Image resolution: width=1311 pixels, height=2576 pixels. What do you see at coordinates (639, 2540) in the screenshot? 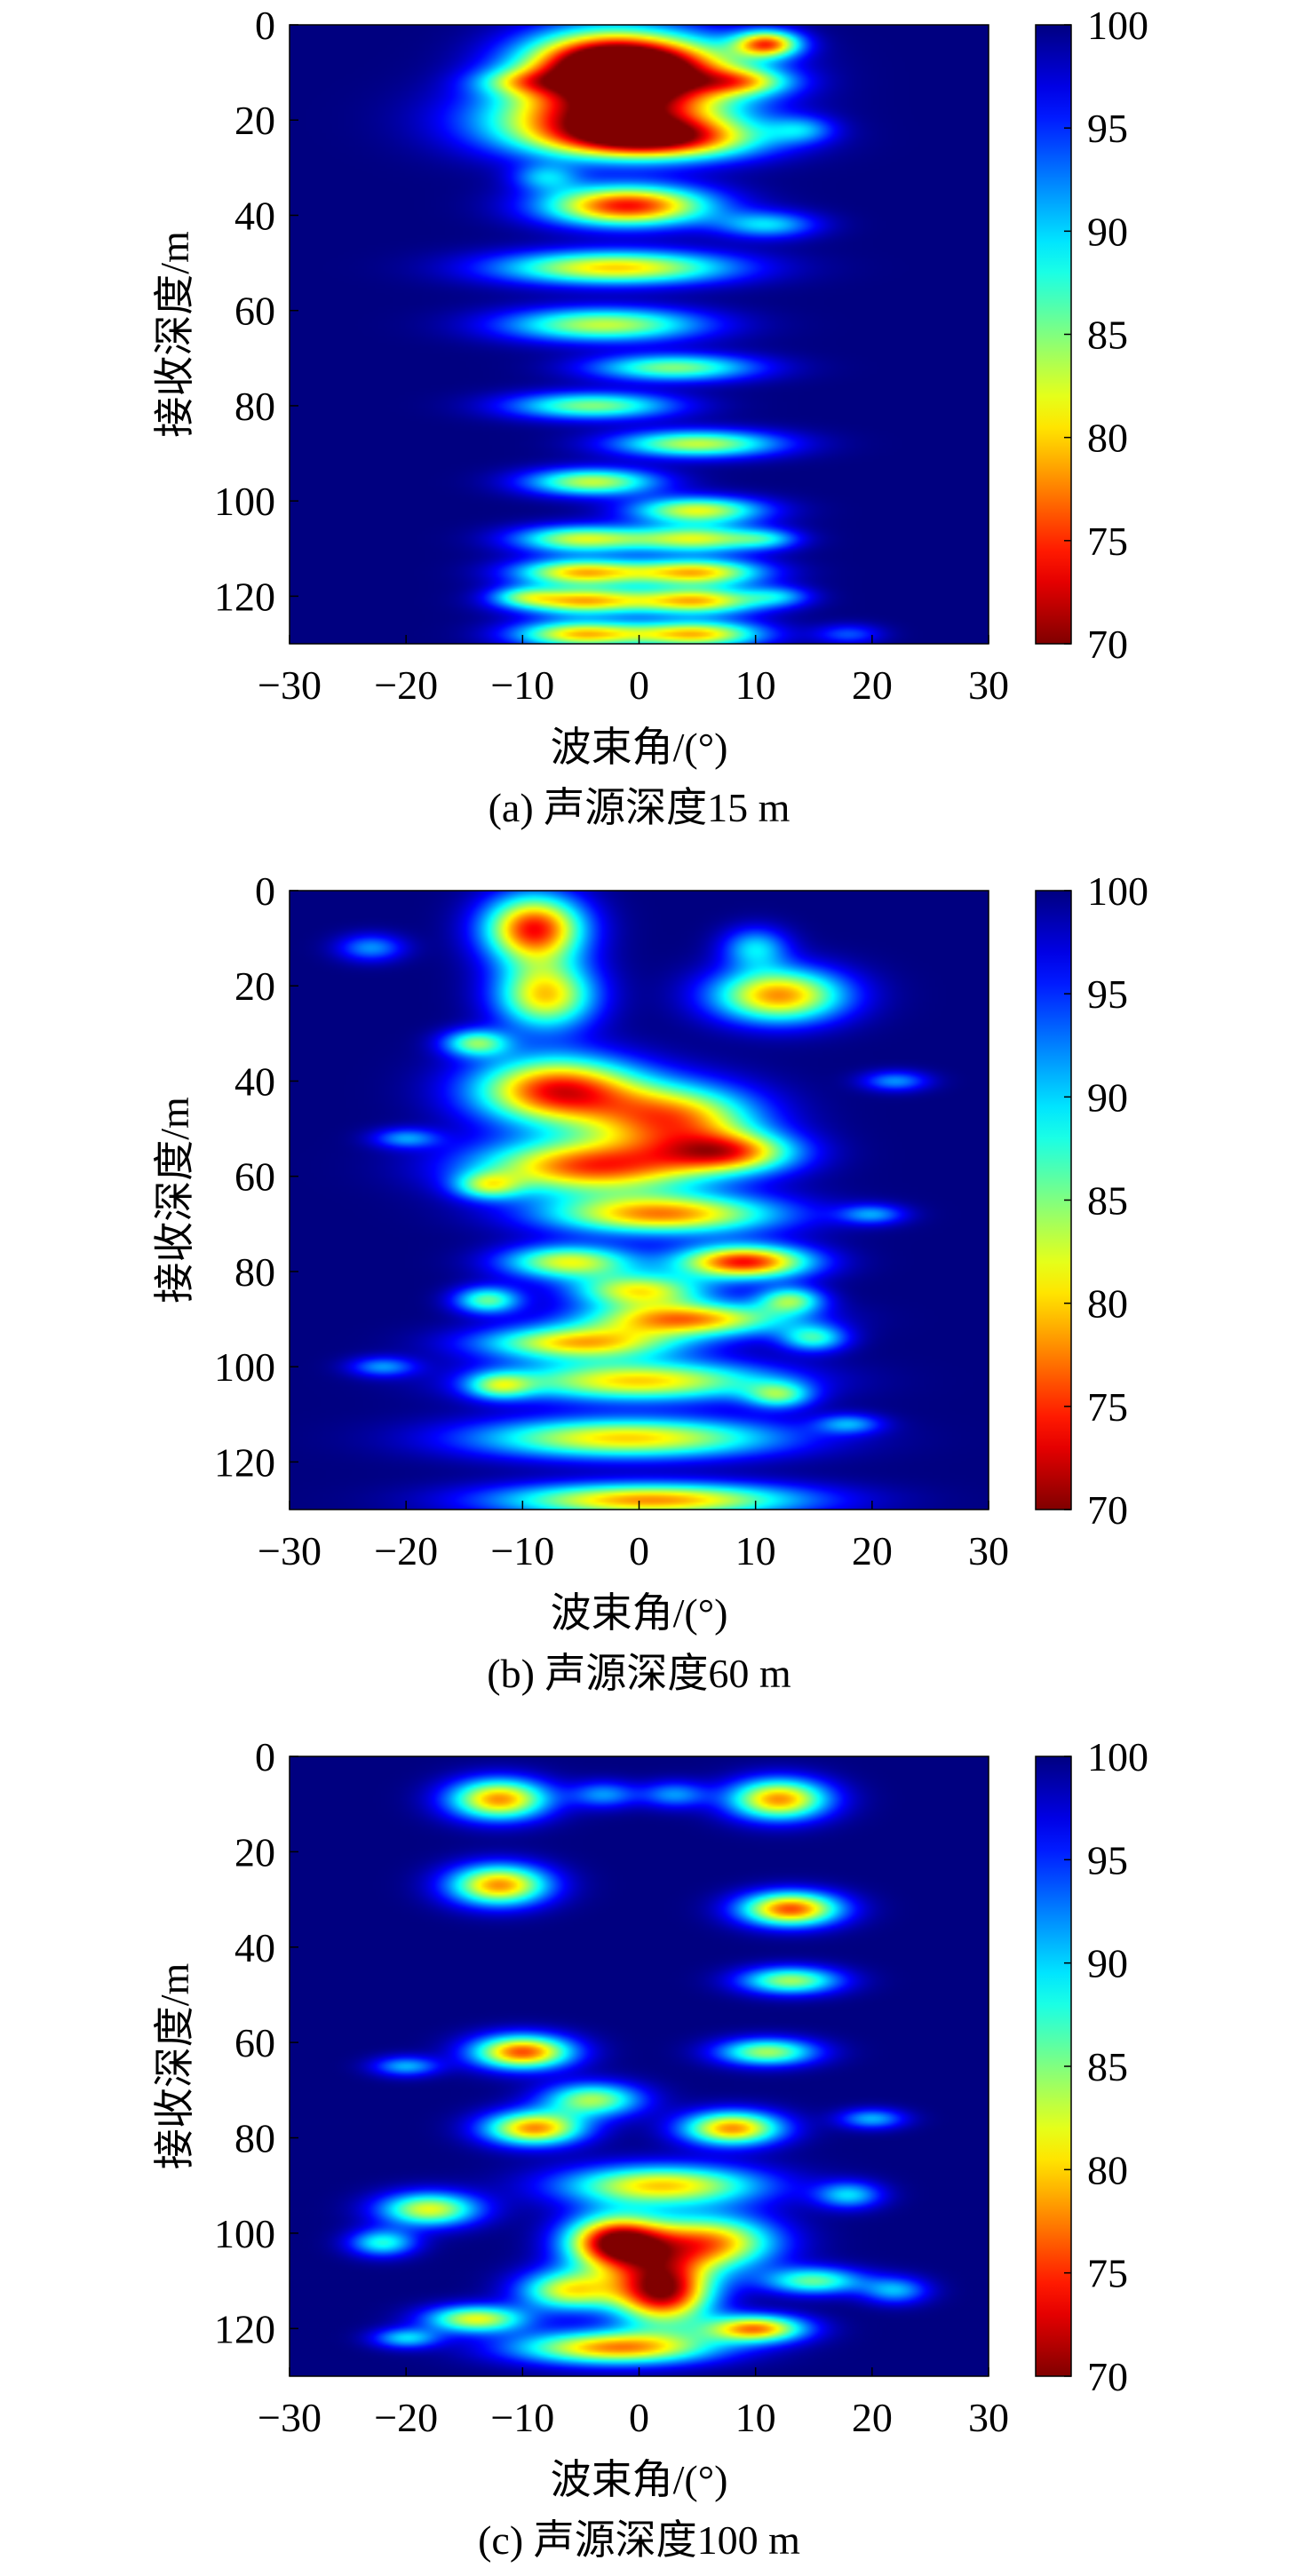
I see `panel-caption: (c) 声源深度100 m` at bounding box center [639, 2540].